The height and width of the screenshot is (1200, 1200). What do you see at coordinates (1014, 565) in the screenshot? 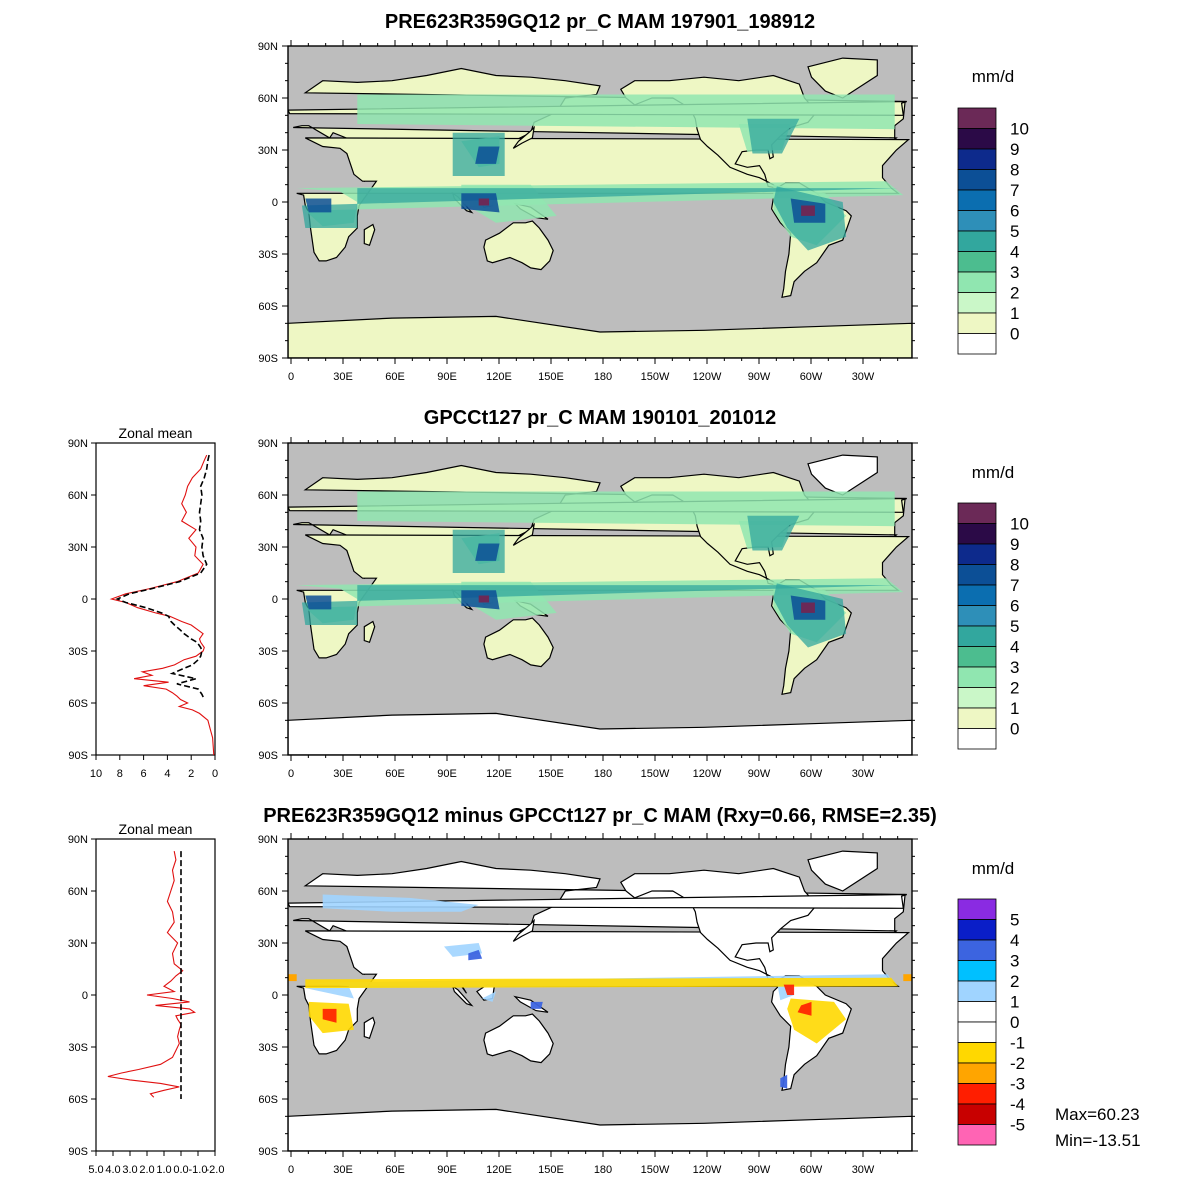
I see `colorbar-label: 8` at bounding box center [1014, 565].